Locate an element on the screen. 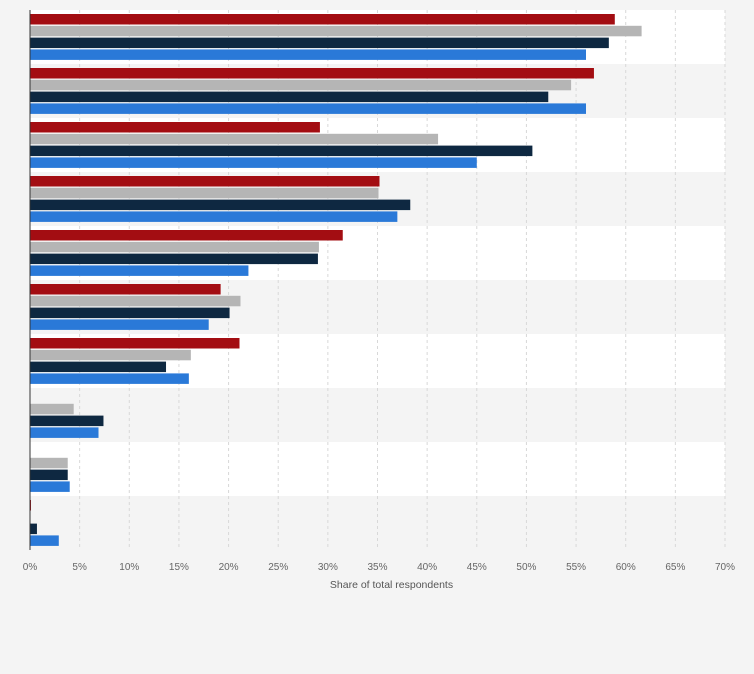 The height and width of the screenshot is (674, 754). x-tick-label: 50% is located at coordinates (526, 567).